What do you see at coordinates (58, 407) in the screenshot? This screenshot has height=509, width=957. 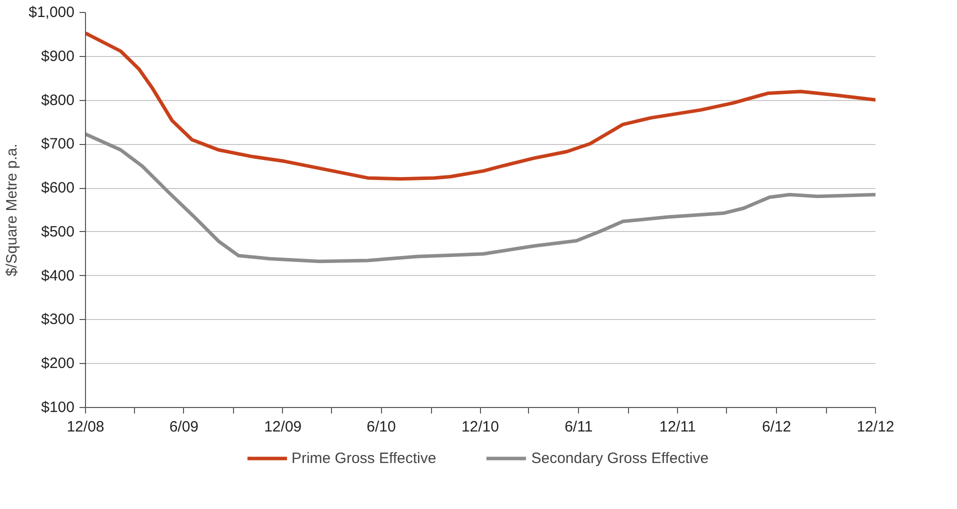 I see `y-tick-label: $100` at bounding box center [58, 407].